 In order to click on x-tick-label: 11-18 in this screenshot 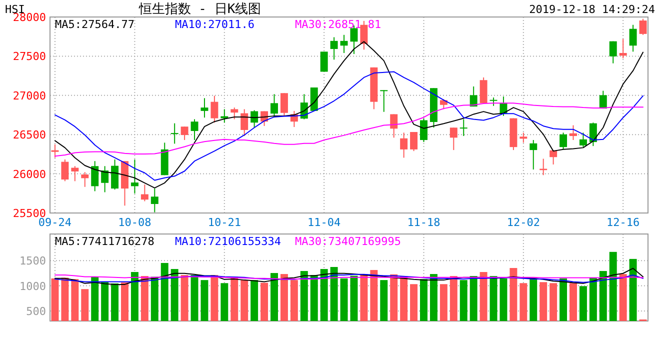, I will do `click(423, 222)`.